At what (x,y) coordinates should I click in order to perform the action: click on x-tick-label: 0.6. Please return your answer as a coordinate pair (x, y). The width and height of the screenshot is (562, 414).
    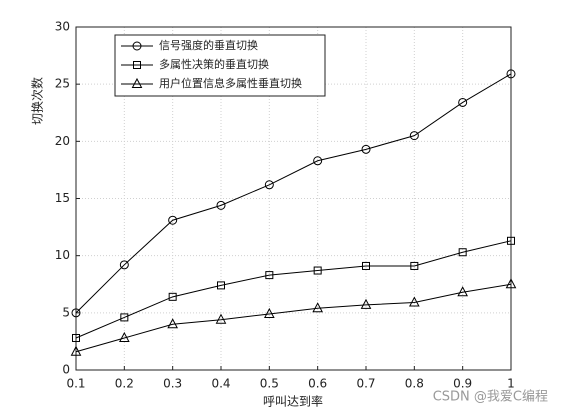
    Looking at the image, I should click on (317, 384).